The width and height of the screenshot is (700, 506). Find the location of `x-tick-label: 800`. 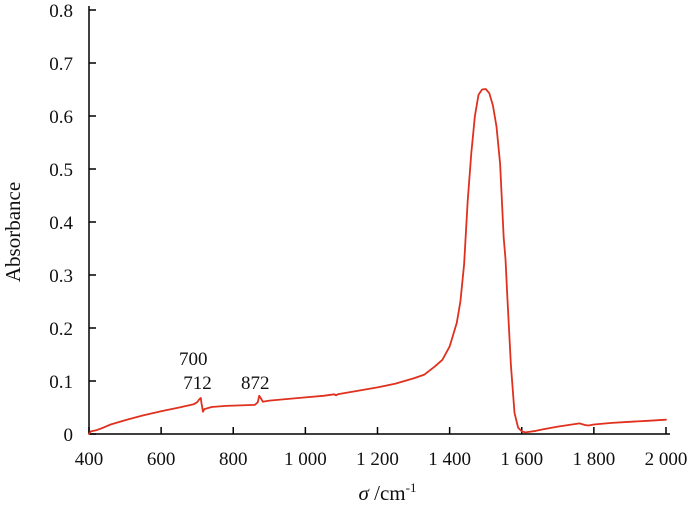

x-tick-label: 800 is located at coordinates (233, 459).